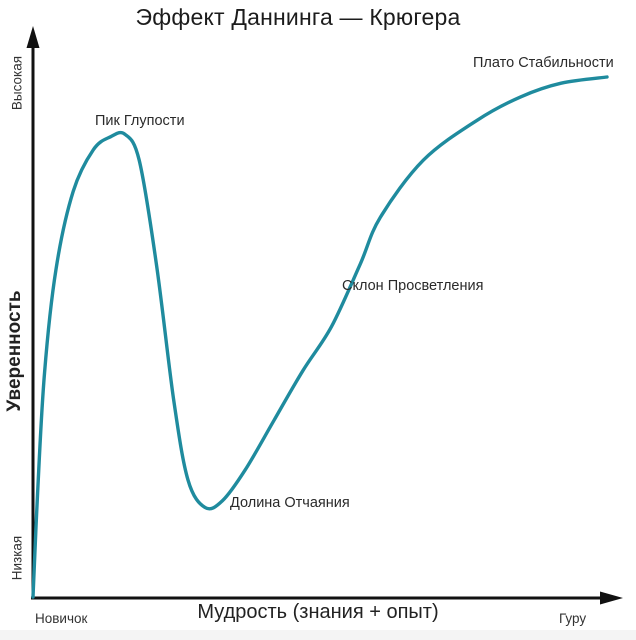  Describe the element at coordinates (318, 635) in the screenshot. I see `bottom-edge-strip` at that location.